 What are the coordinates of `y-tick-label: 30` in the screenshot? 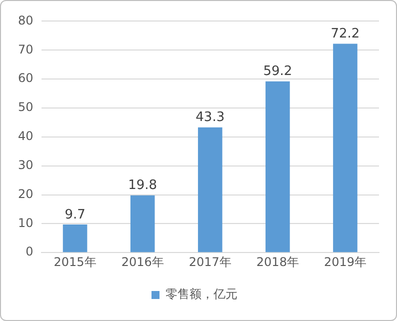 It's located at (26, 165).